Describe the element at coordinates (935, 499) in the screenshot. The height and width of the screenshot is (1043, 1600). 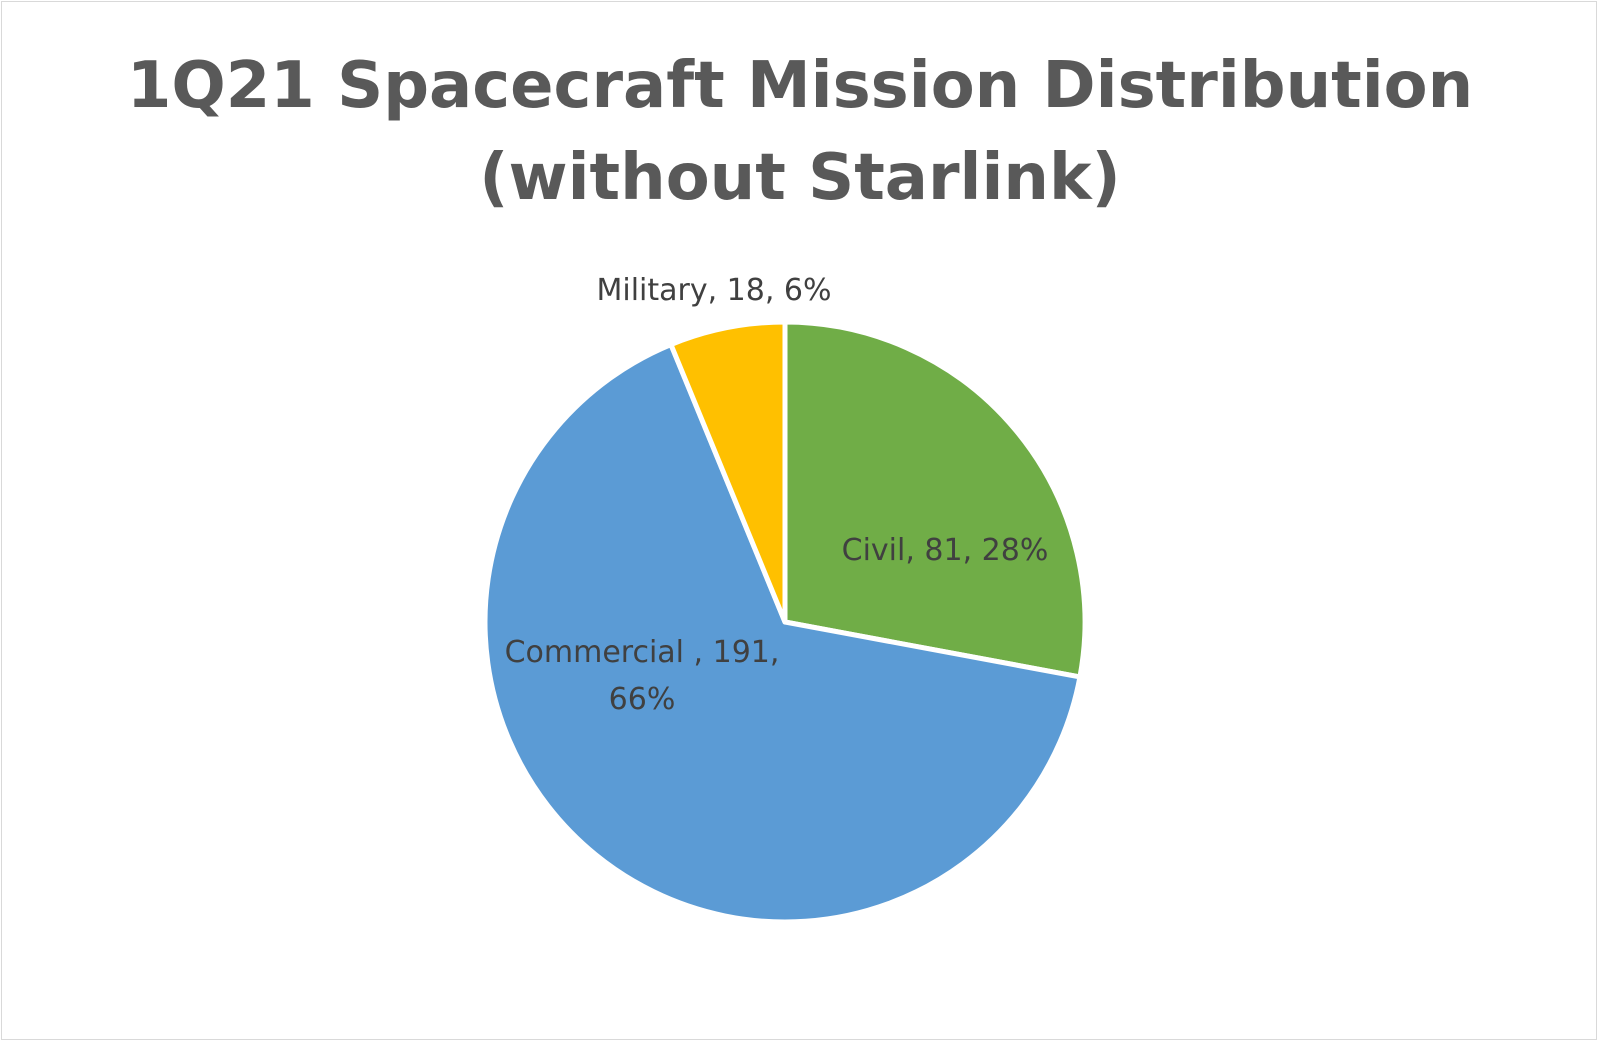
I see `pie-slice-civil` at that location.